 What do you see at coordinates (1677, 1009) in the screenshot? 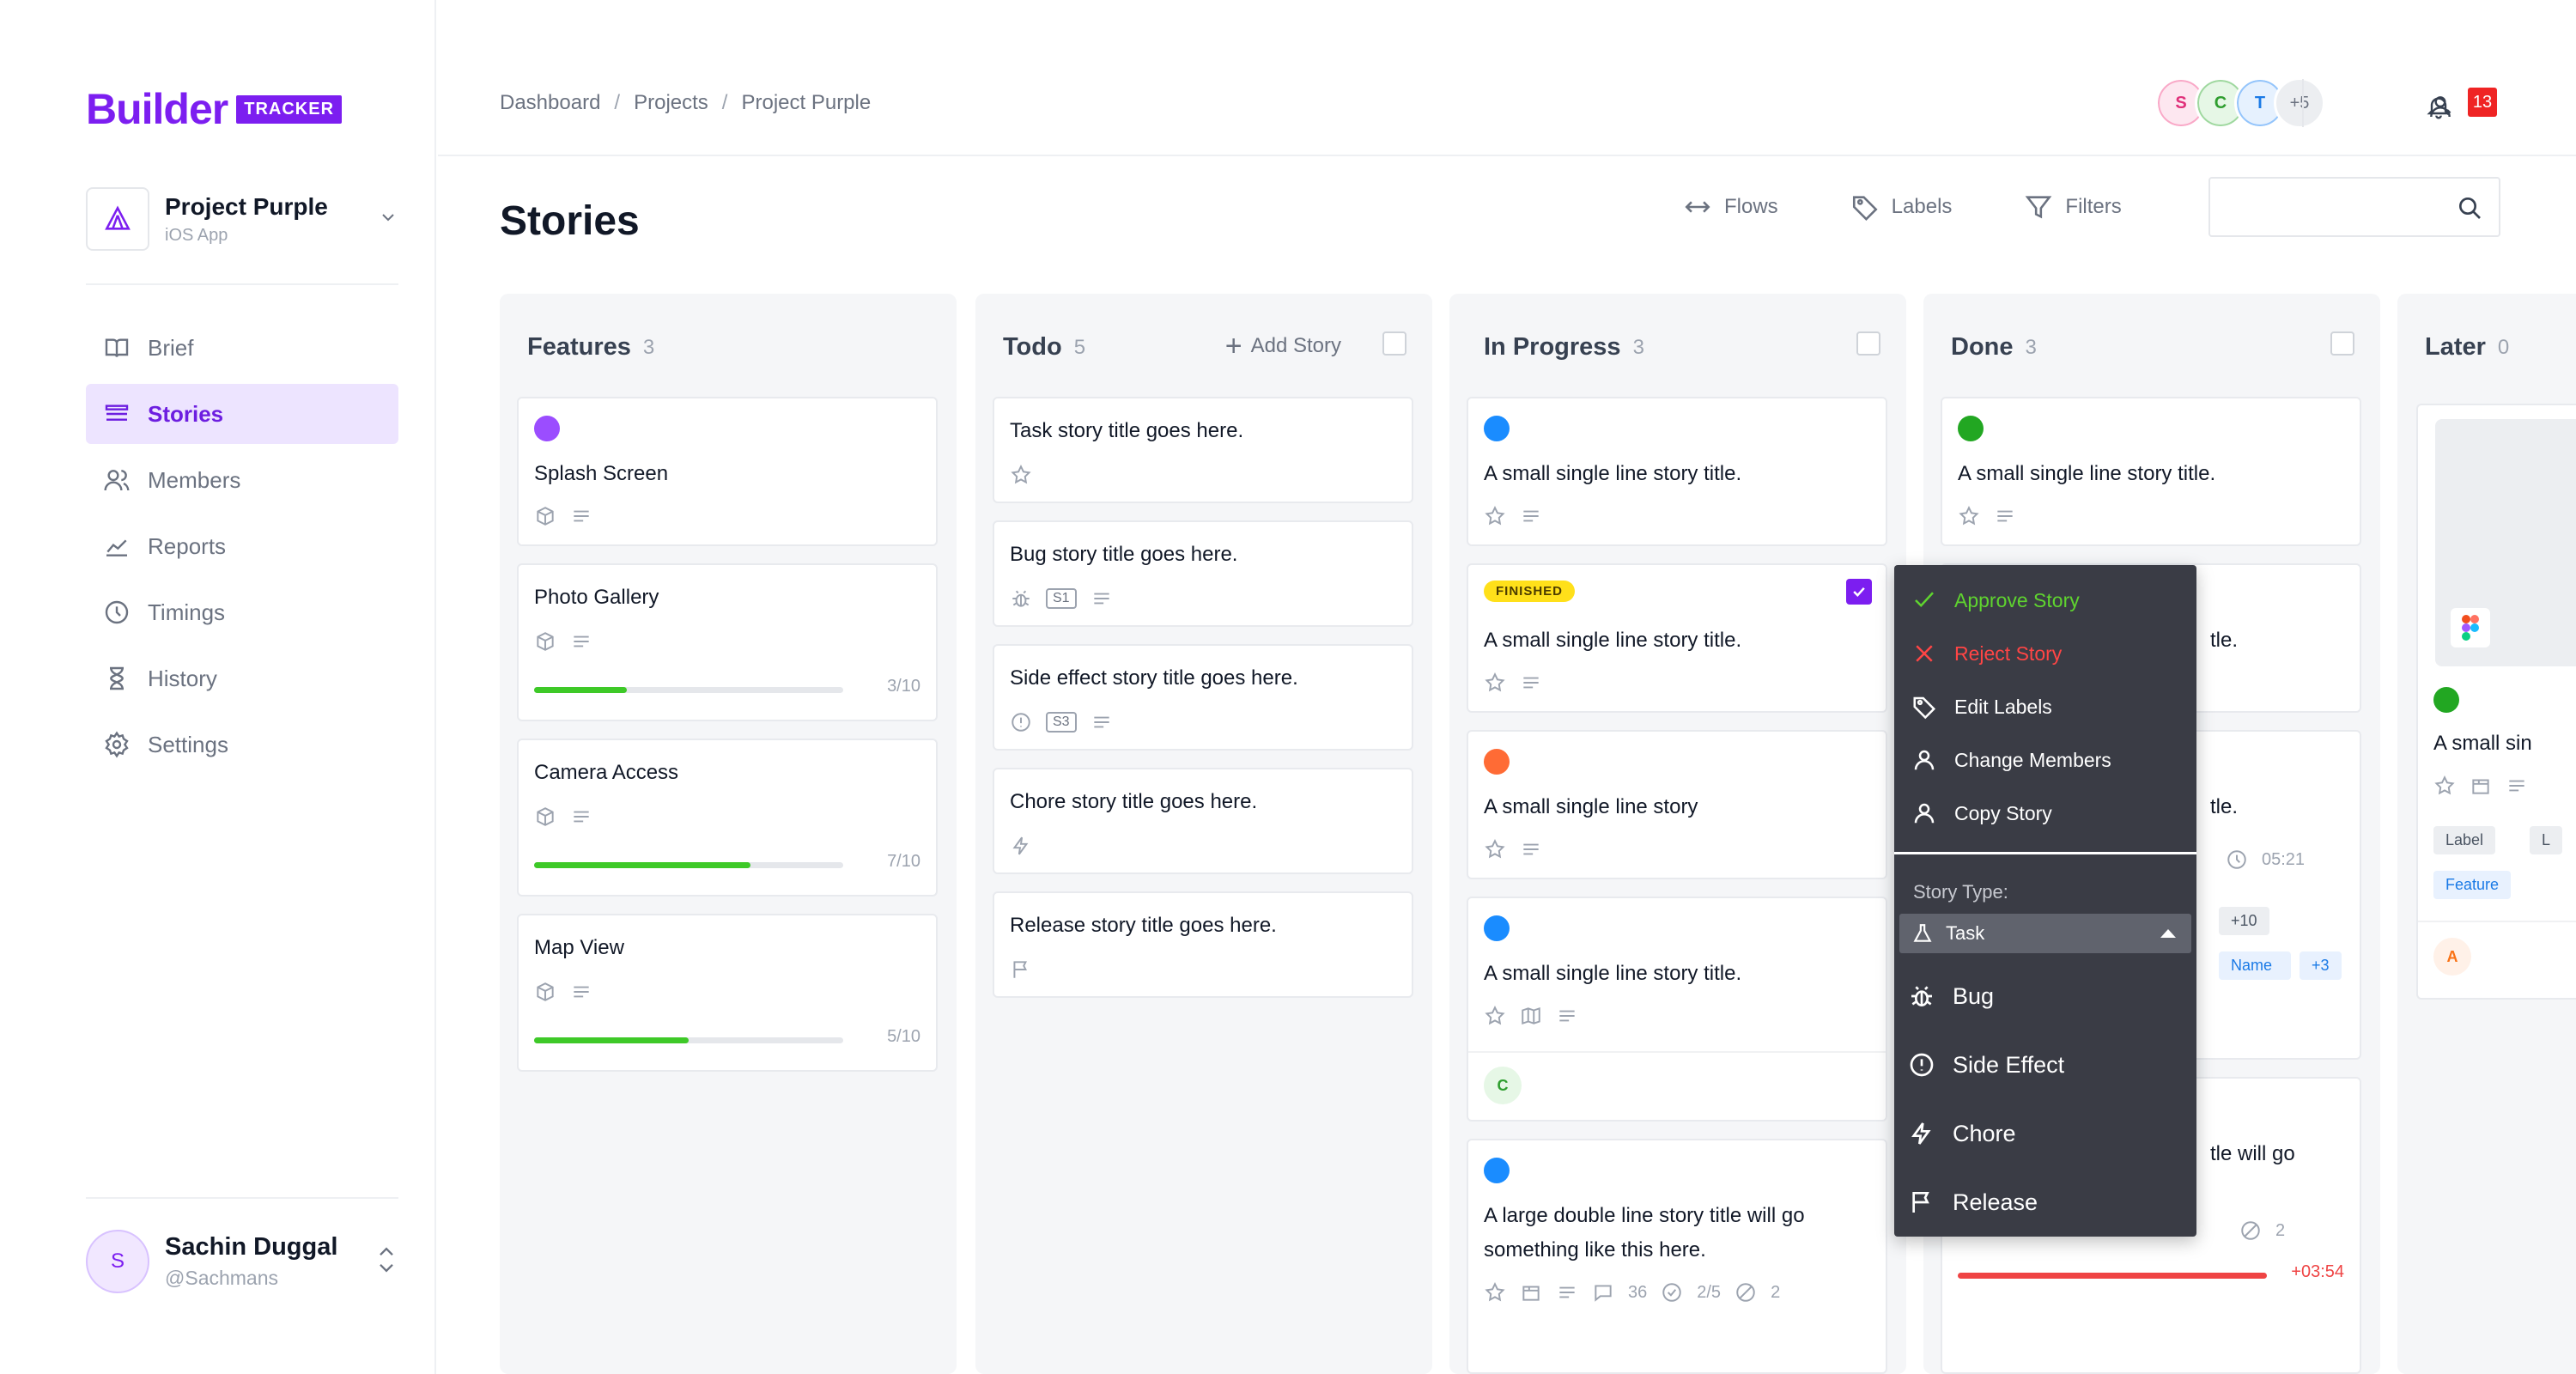
I see `story-card: A small single line story title. C` at bounding box center [1677, 1009].